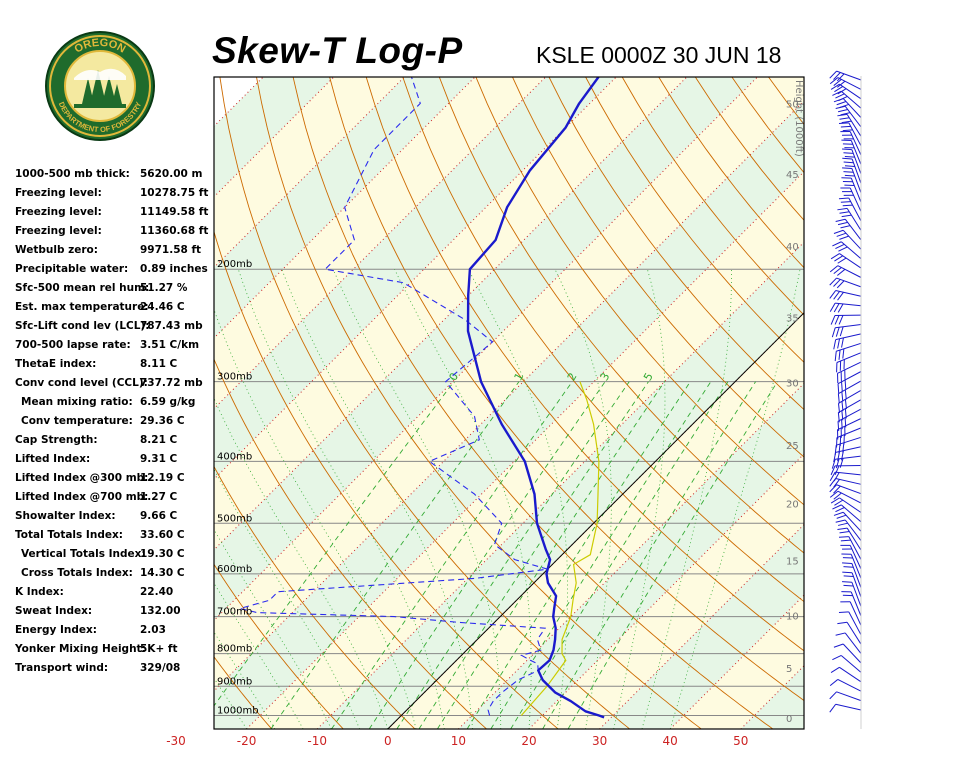  I want to click on stat-value: 51.27 %, so click(164, 288).